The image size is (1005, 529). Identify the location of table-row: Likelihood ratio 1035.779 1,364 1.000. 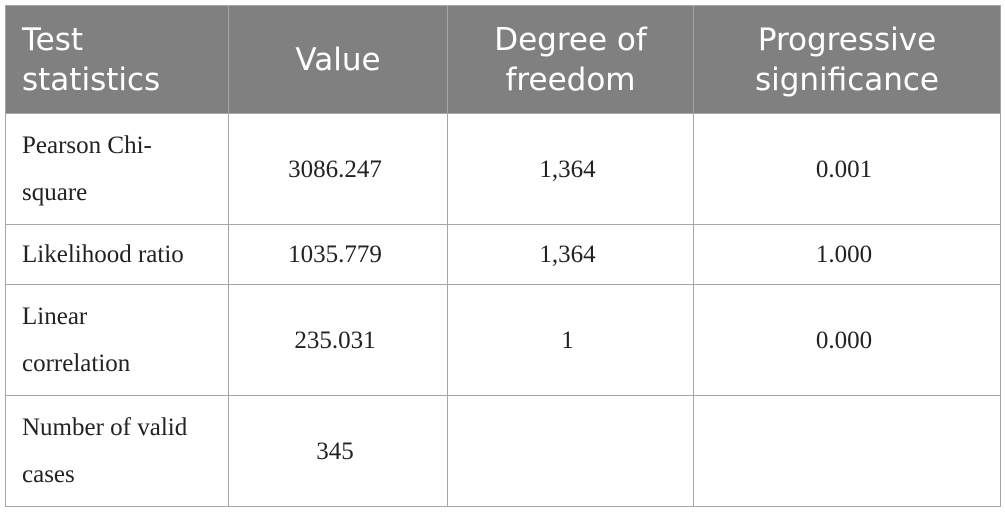
(503, 254).